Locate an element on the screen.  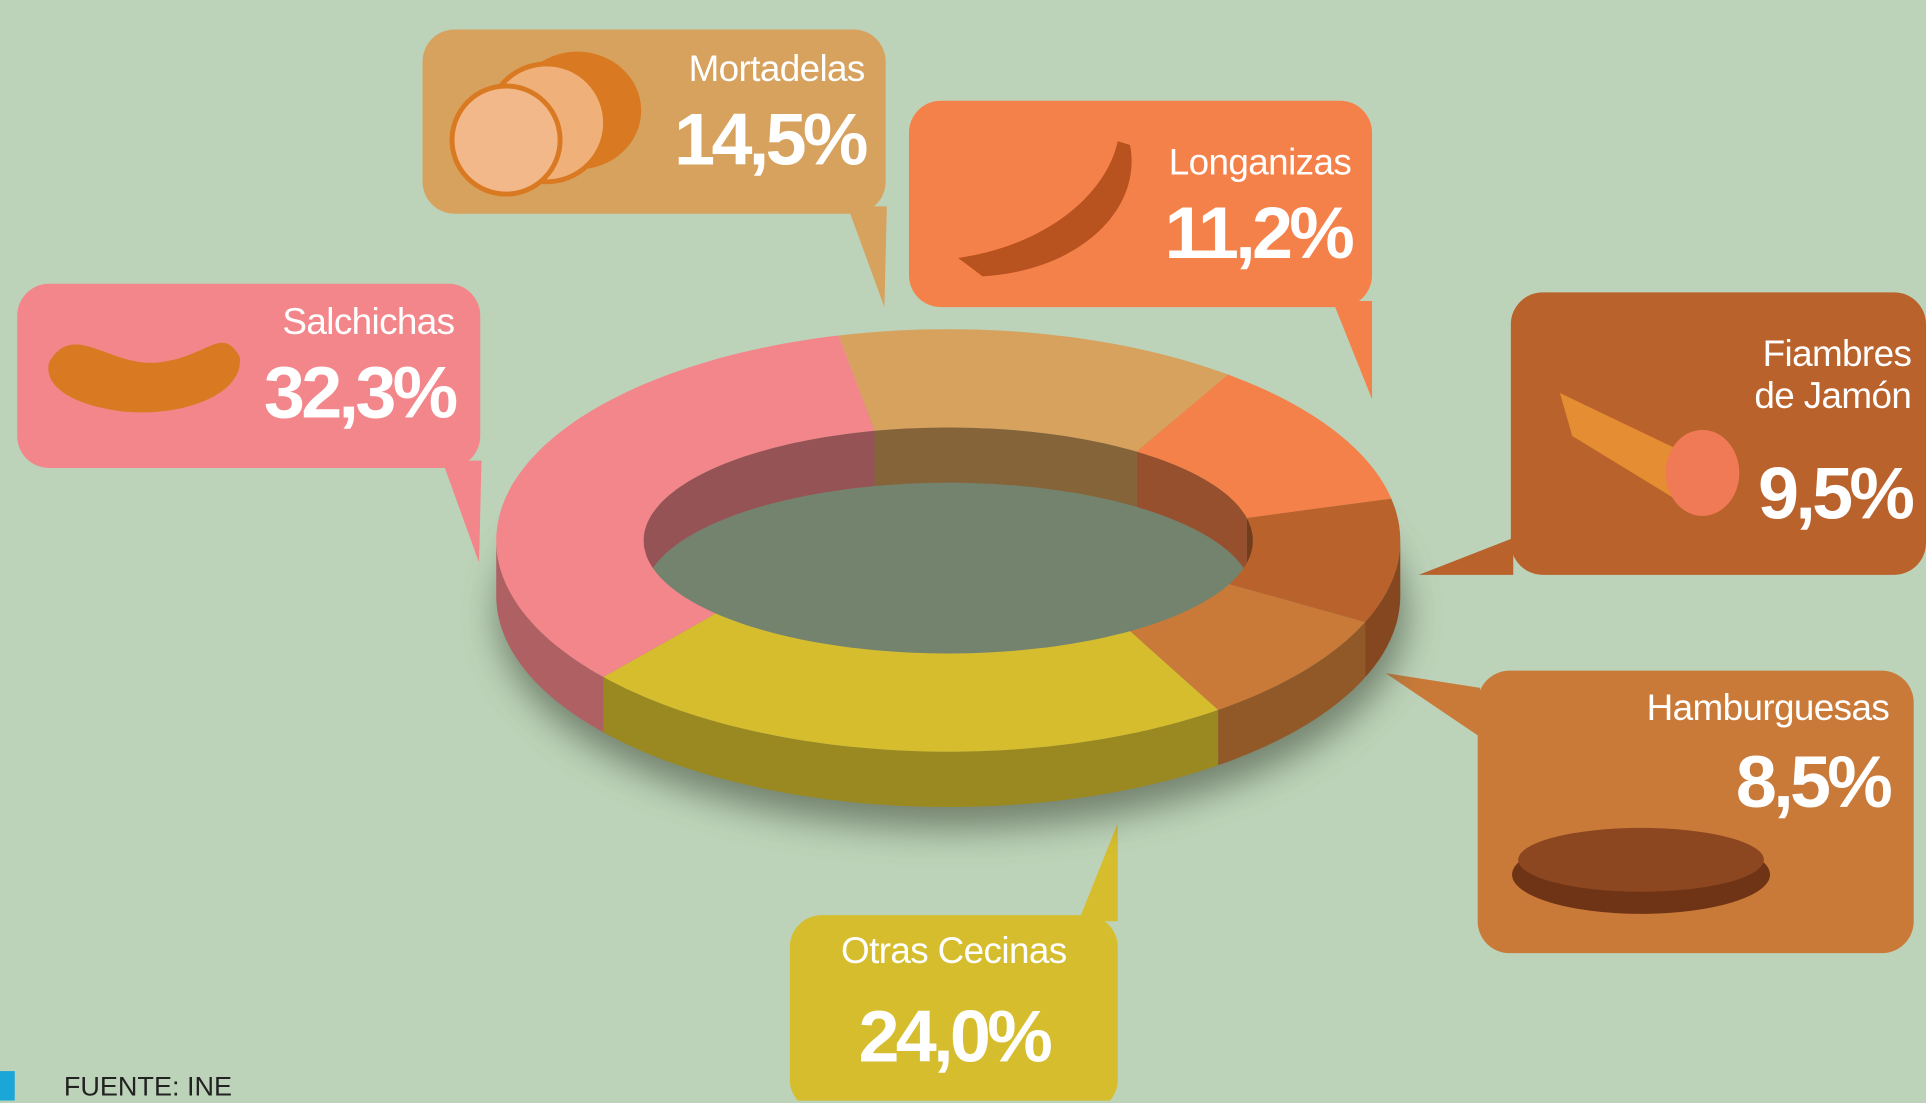
slice-label: Longanizas is located at coordinates (1260, 163).